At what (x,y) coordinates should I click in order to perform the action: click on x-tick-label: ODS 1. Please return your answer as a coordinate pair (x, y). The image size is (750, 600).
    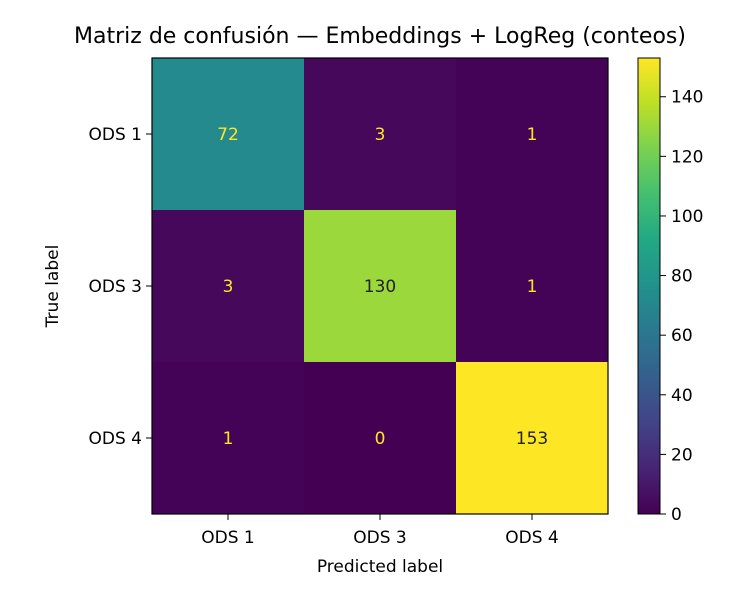
    Looking at the image, I should click on (227, 538).